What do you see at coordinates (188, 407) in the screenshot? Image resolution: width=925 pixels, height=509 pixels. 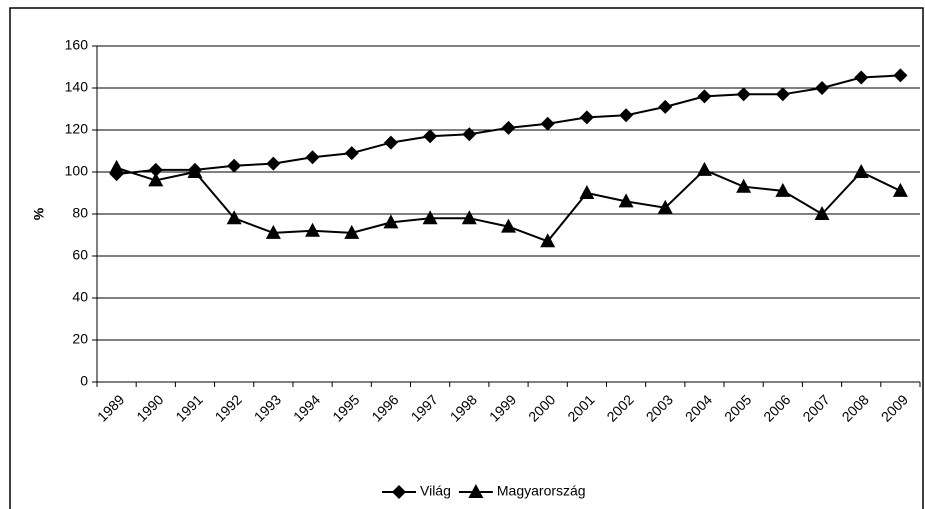 I see `x-tick-label: 1991` at bounding box center [188, 407].